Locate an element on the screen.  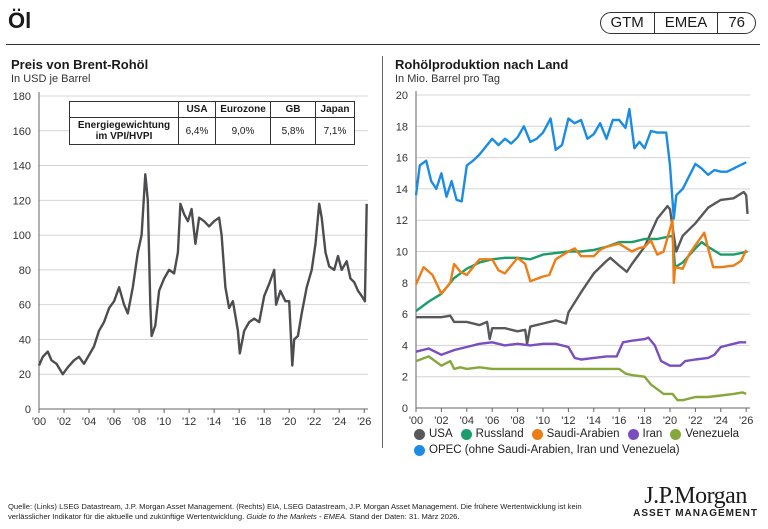
table-header-usa: USA is located at coordinates (197, 109).